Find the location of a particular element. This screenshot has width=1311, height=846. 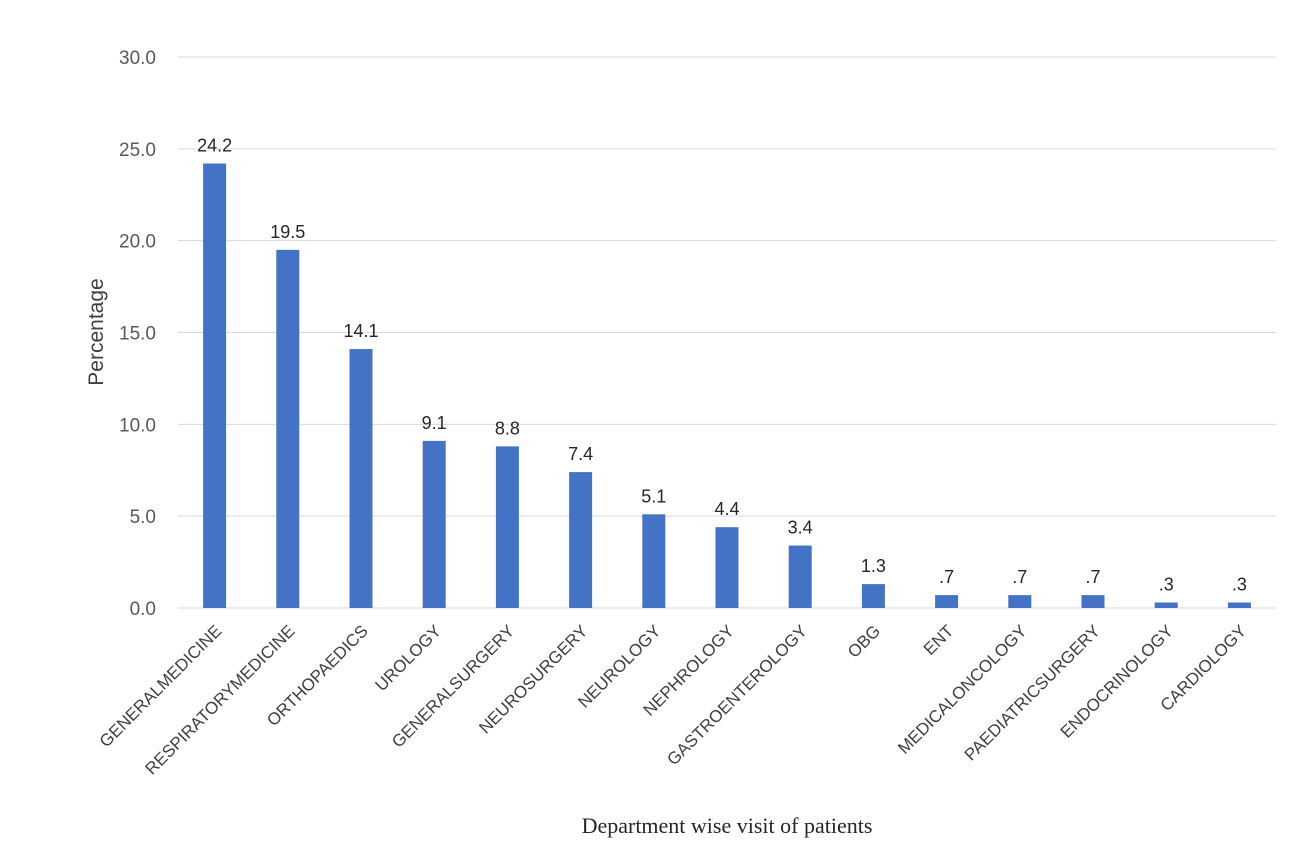

y-tick-label: 10.0 is located at coordinates (137, 425).